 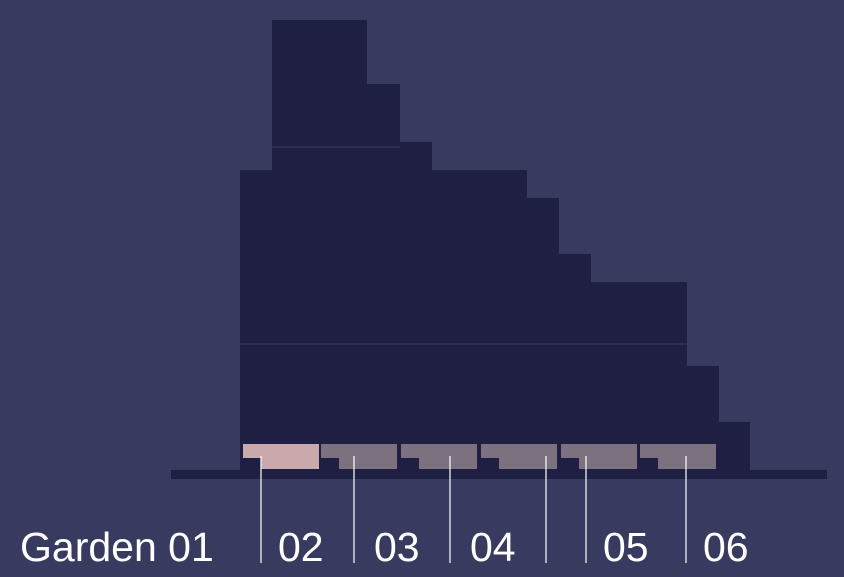 I want to click on ground-line, so click(x=499, y=474).